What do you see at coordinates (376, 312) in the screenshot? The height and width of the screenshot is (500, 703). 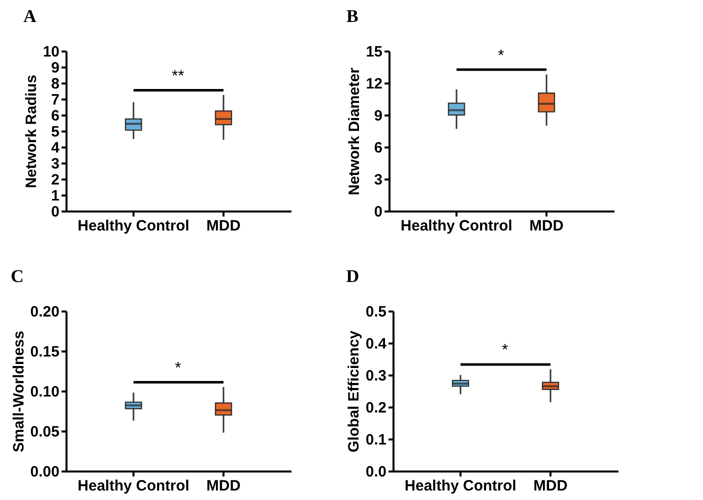 I see `y-tick-label: 0.5` at bounding box center [376, 312].